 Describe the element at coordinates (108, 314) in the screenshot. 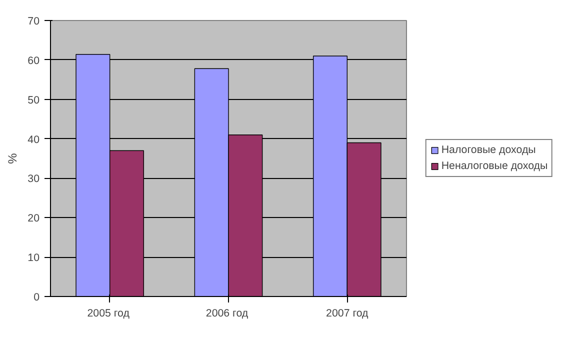

I see `x-tick-label: 2005 год` at that location.